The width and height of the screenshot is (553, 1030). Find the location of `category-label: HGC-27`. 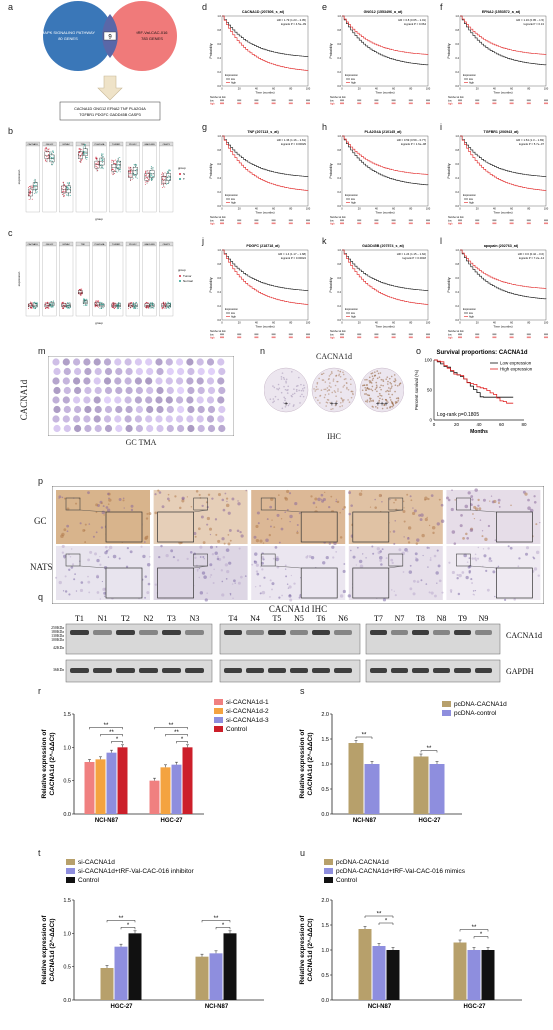

category-label: HGC-27 is located at coordinates (121, 1007).